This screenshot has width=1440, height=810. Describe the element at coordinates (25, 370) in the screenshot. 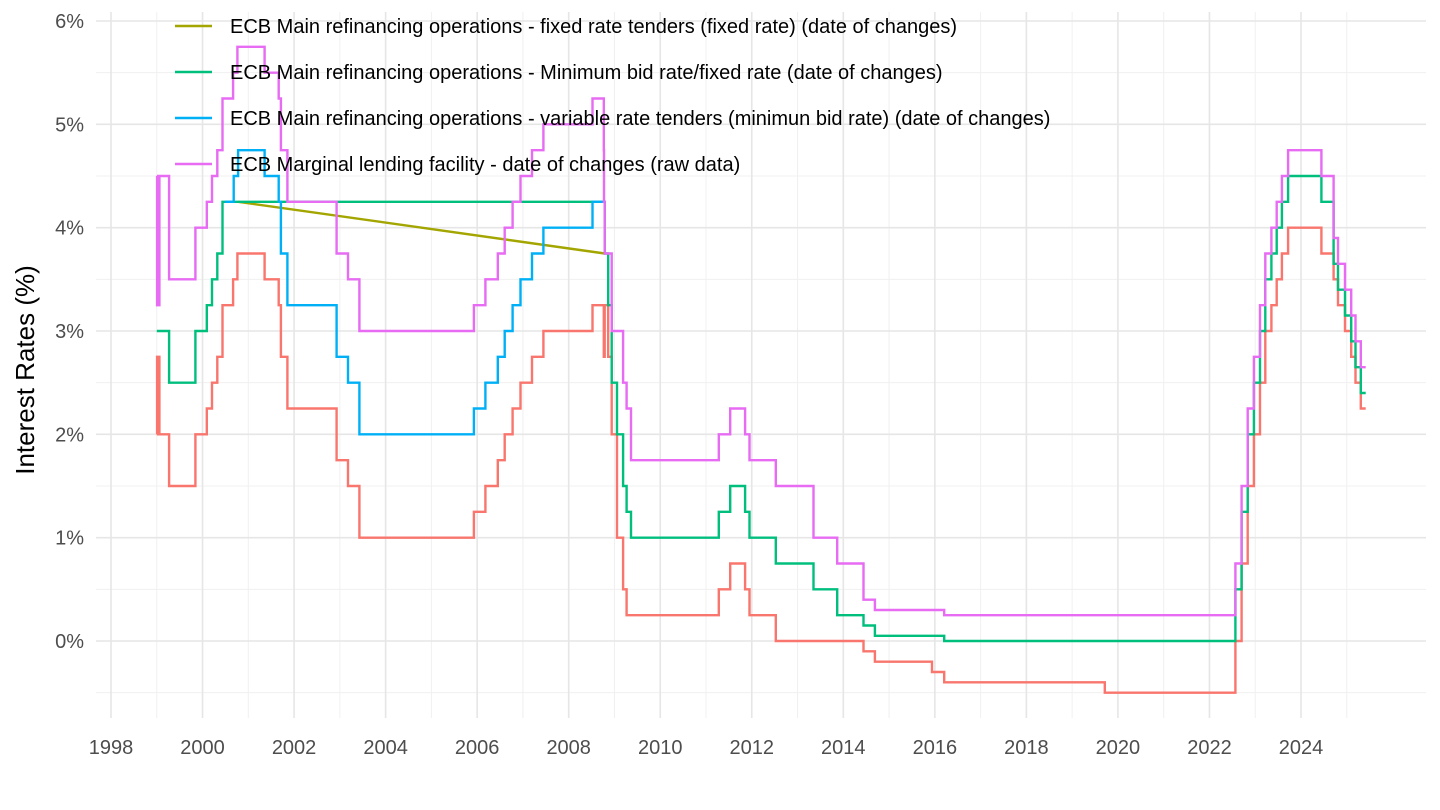

I see `y-axis-title: Interest Rates (%)` at that location.